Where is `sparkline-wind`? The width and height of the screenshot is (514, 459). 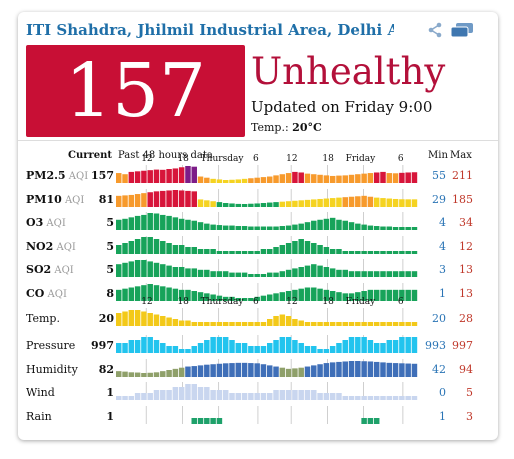
sparkline-wind is located at coordinates (267, 391).